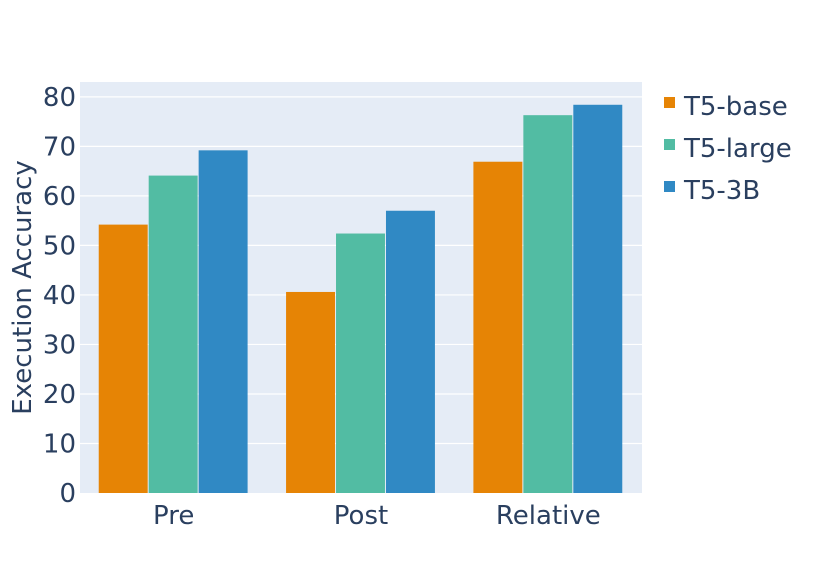 This screenshot has height=576, width=822. I want to click on bar-t5-base-pre, so click(123, 358).